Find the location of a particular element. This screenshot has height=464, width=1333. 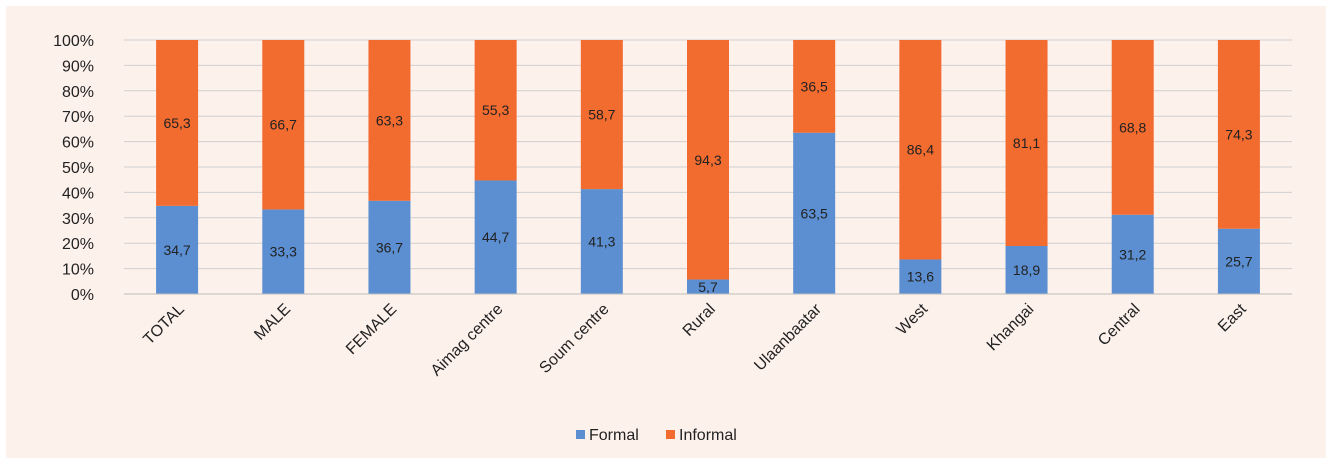

data-label: 31,2 is located at coordinates (1132, 254).